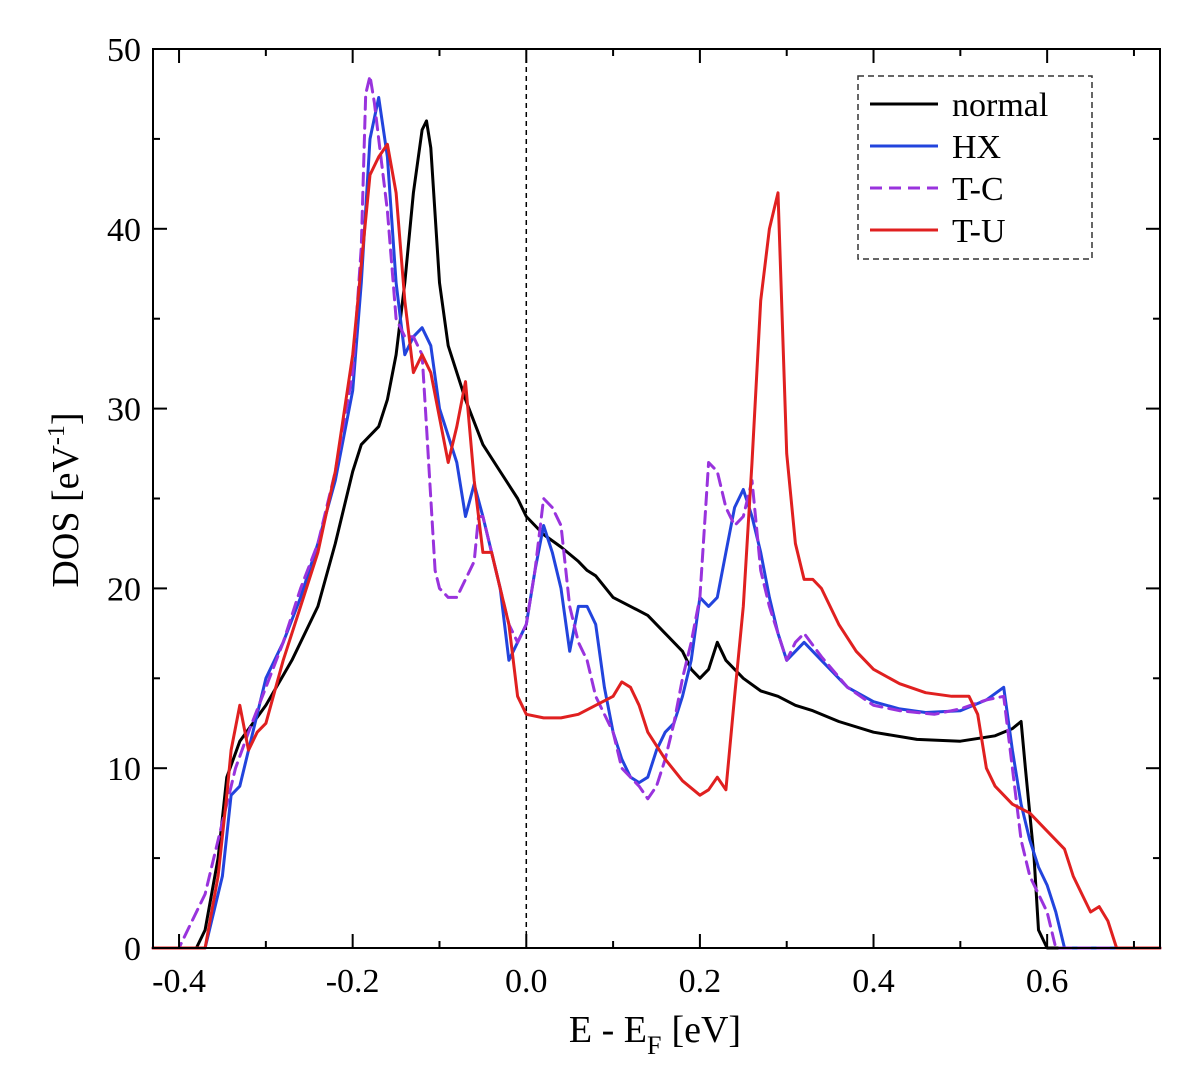  What do you see at coordinates (526, 981) in the screenshot?
I see `x-tick-label: 0.0` at bounding box center [526, 981].